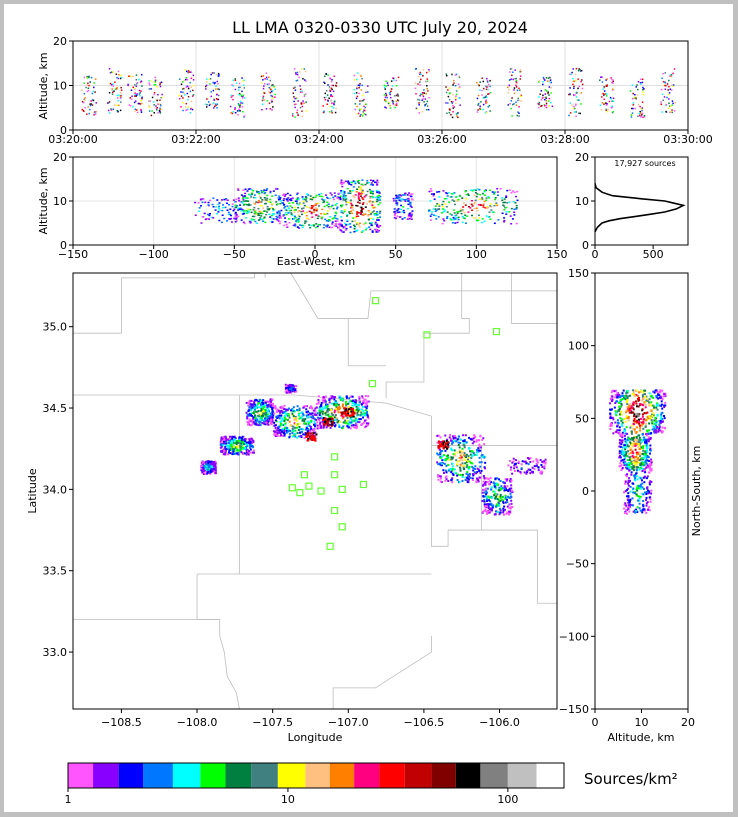 Image resolution: width=738 pixels, height=817 pixels. What do you see at coordinates (396, 254) in the screenshot?
I see `ew-x-tick-label: 50` at bounding box center [396, 254].